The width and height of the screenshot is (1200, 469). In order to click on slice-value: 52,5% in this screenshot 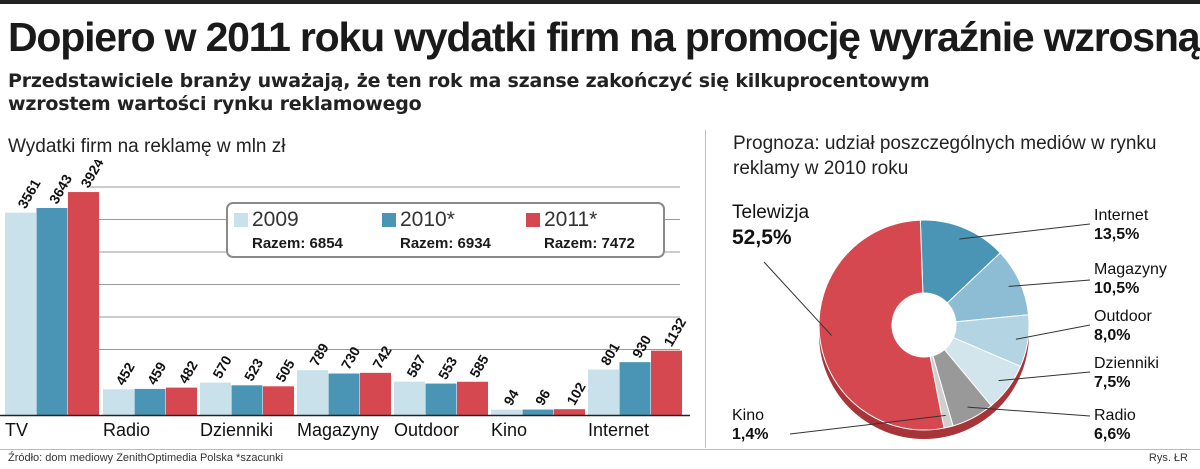, I will do `click(762, 237)`.